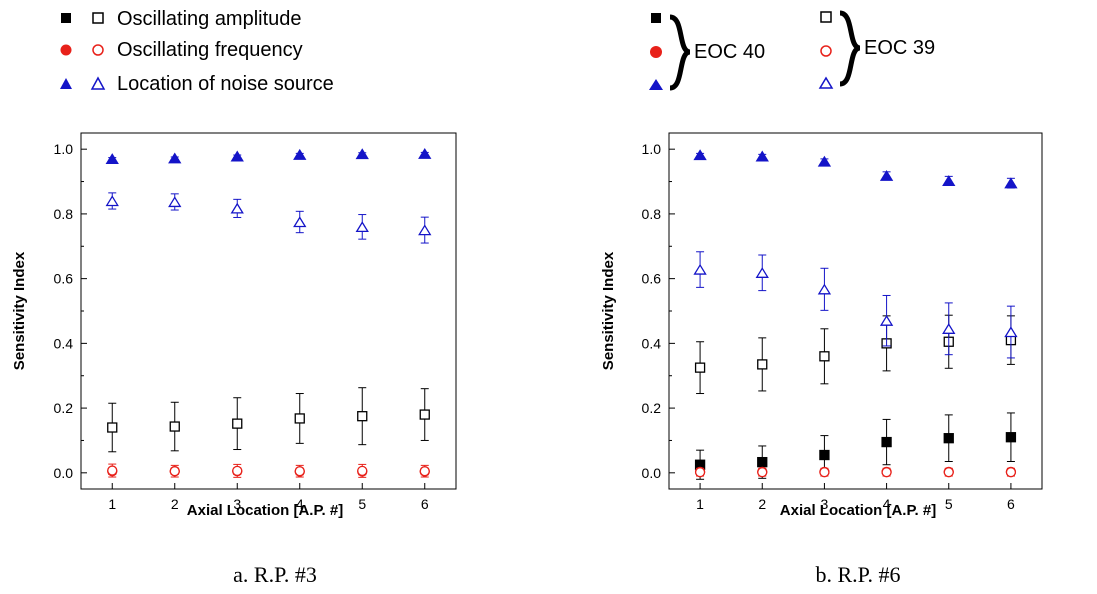 The width and height of the screenshot is (1097, 594). Describe the element at coordinates (225, 84) in the screenshot. I see `legend-label-location: Location of noise source` at that location.